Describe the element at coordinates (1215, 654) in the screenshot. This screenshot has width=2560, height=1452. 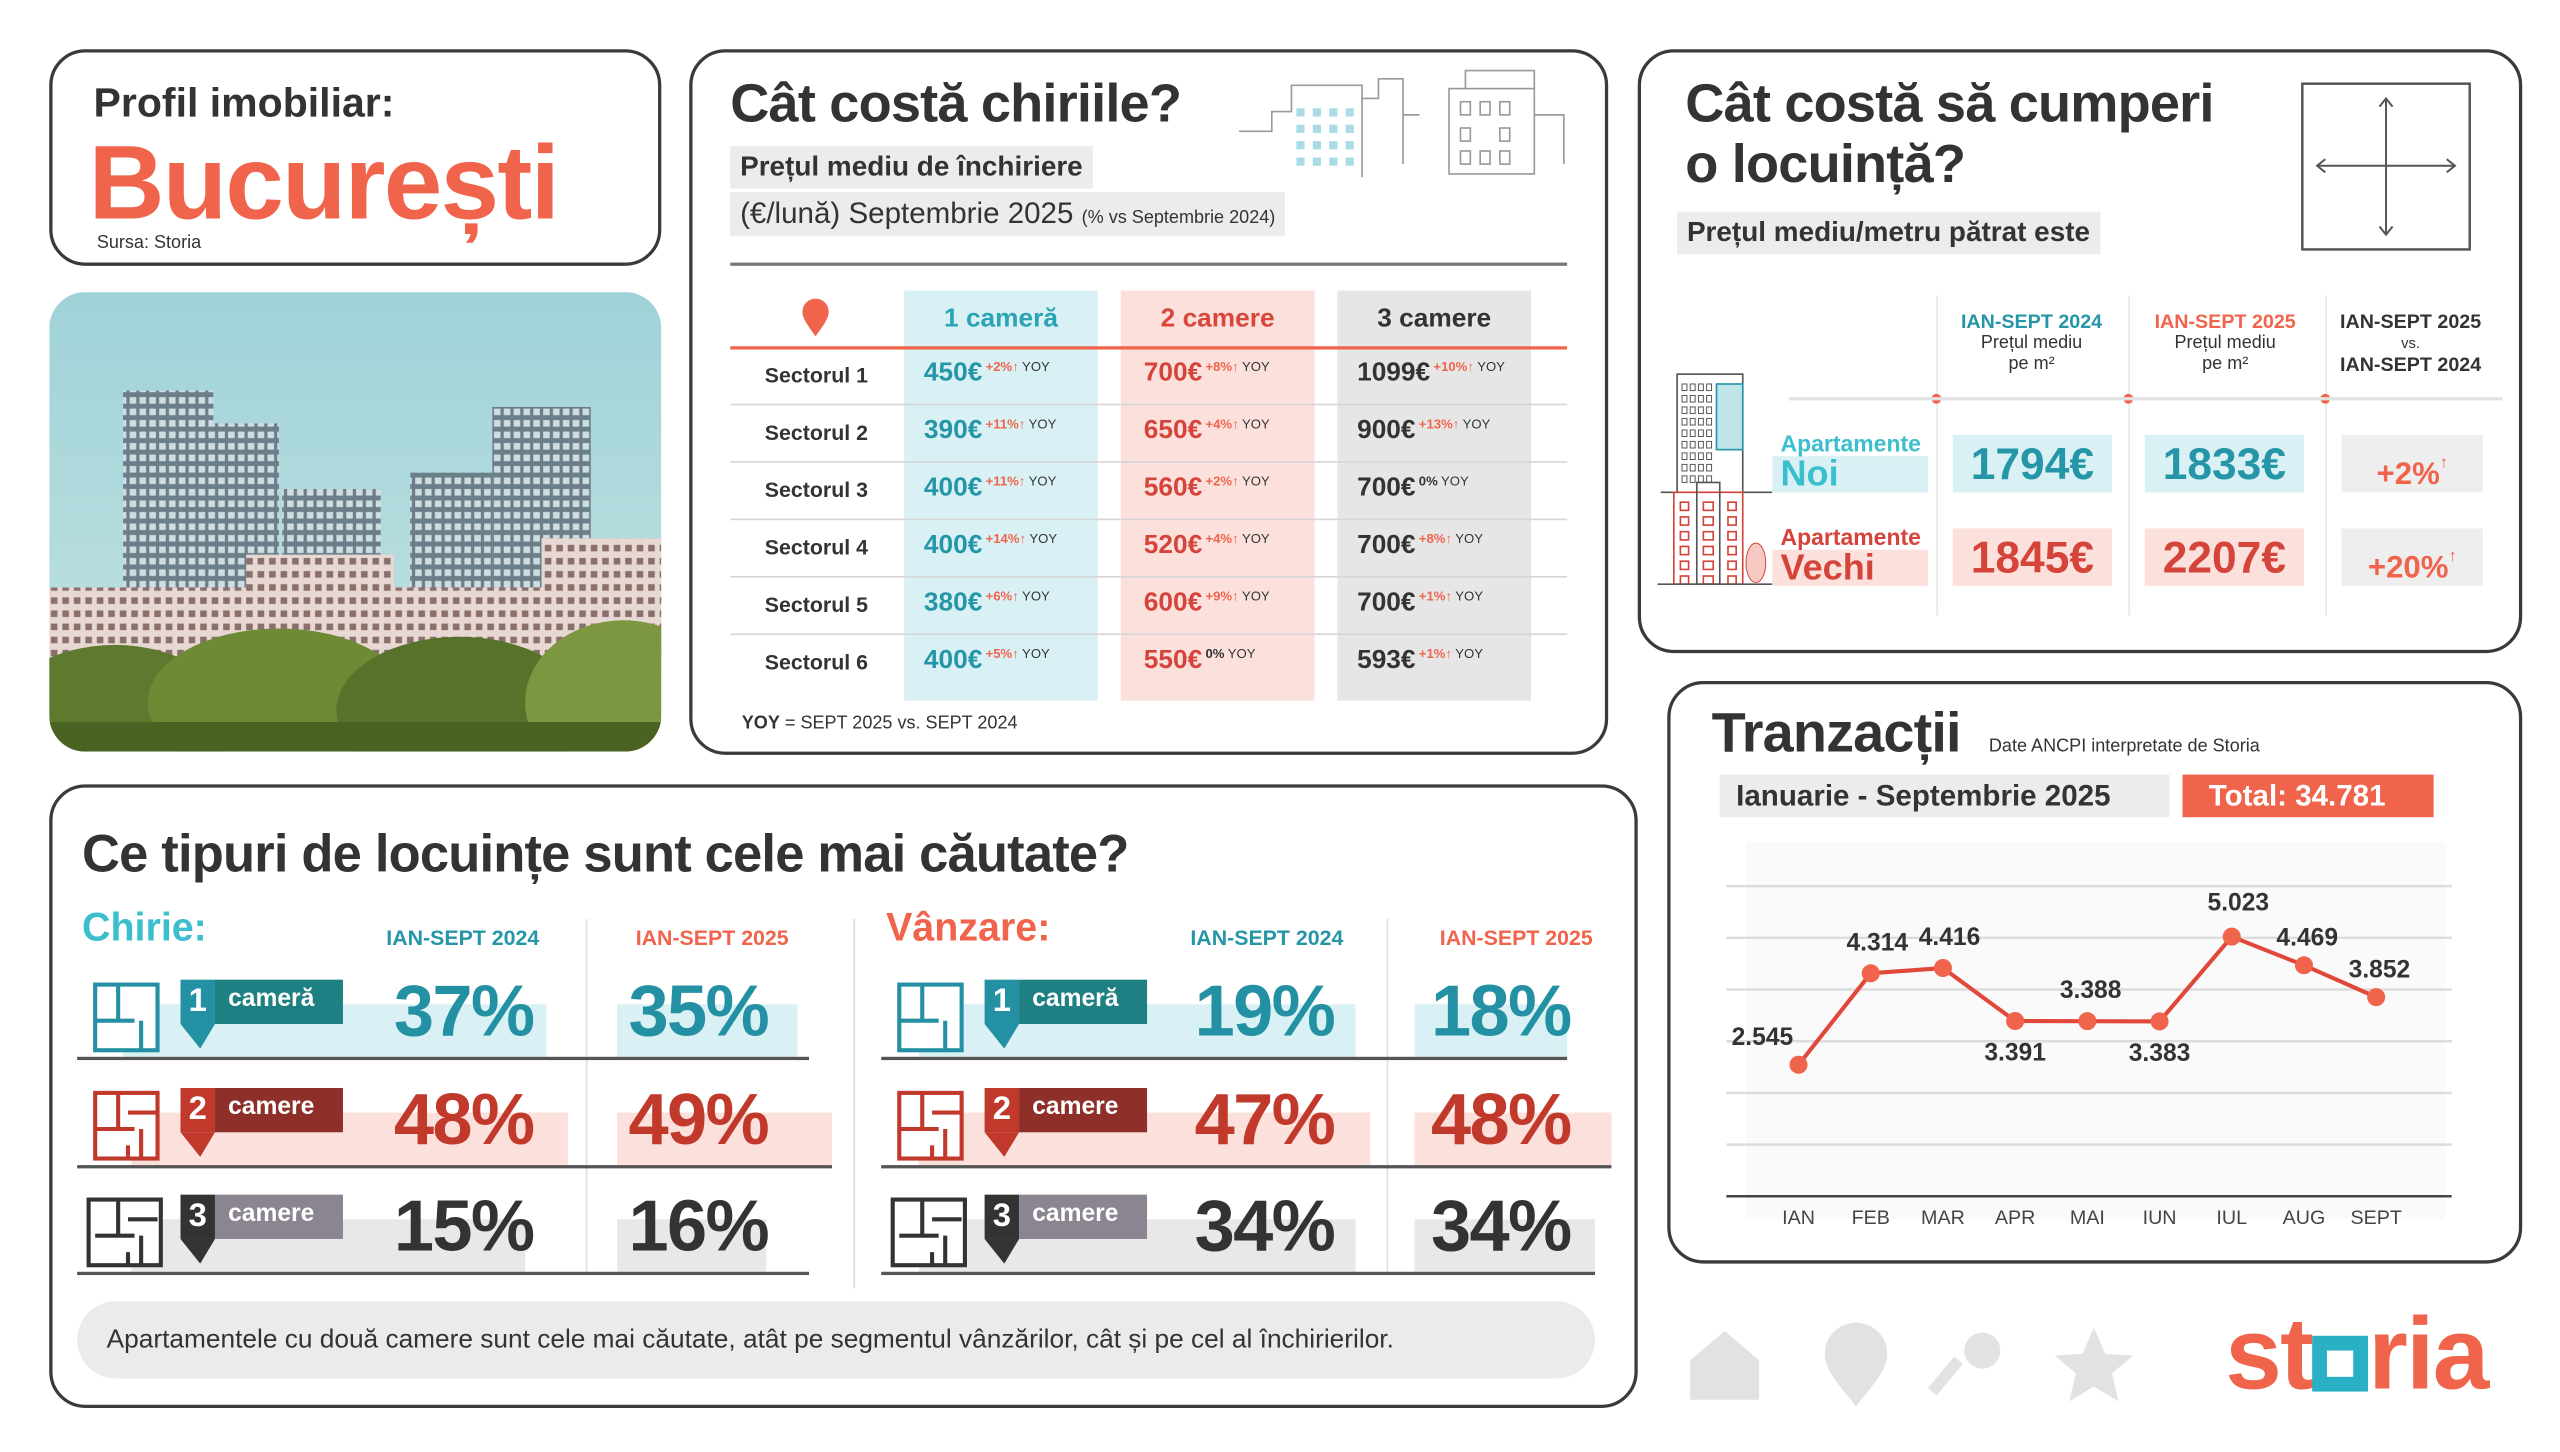
I see `change-value: 0%` at that location.